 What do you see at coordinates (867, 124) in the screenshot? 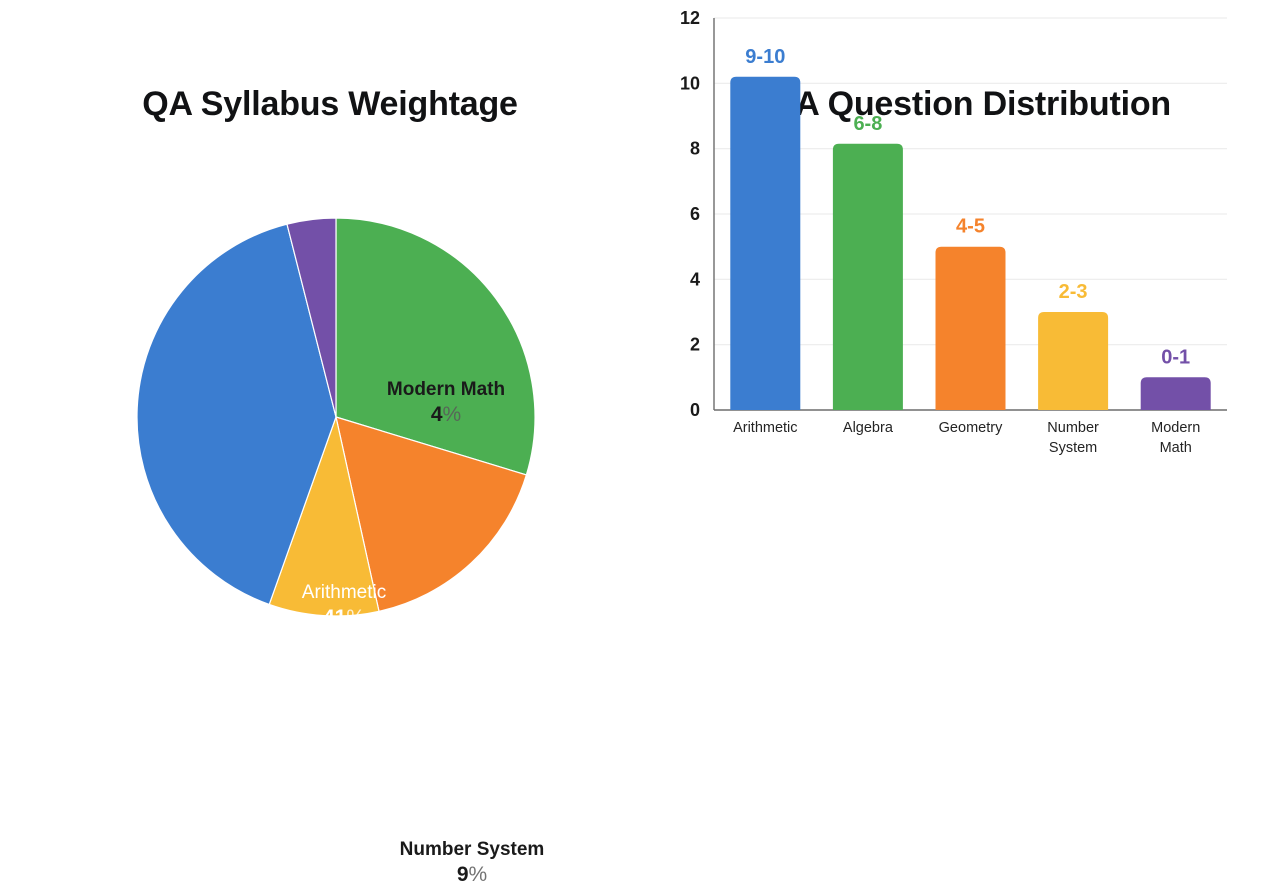
I see `bar-value-label-algebra: 6-8` at bounding box center [867, 124].